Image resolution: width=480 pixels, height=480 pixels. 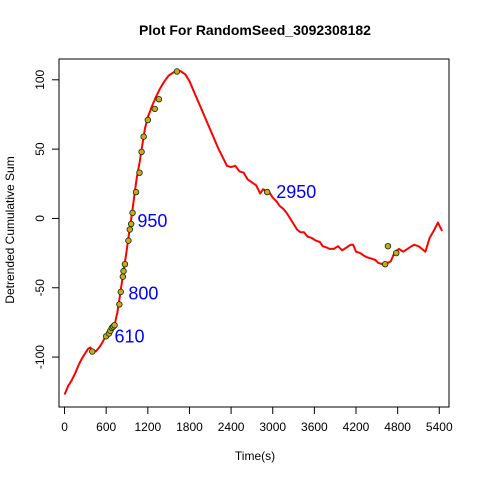 What do you see at coordinates (40, 149) in the screenshot?
I see `y-tick-label: 50` at bounding box center [40, 149].